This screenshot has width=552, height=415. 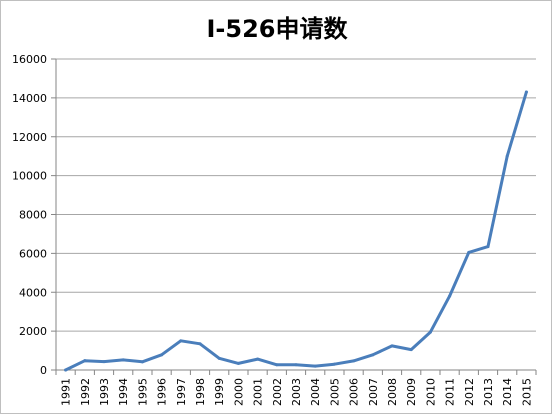 What do you see at coordinates (238, 392) in the screenshot?
I see `x-tick-label: 2000` at bounding box center [238, 392].